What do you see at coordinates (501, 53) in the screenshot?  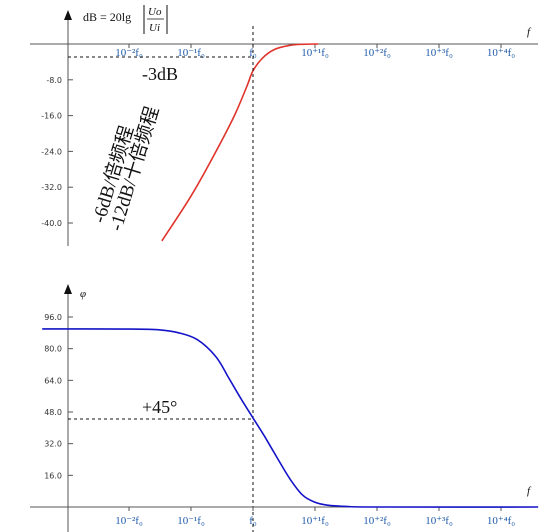 I see `magnitude-x-tick-label: 10⁺⁴f₀` at bounding box center [501, 53].